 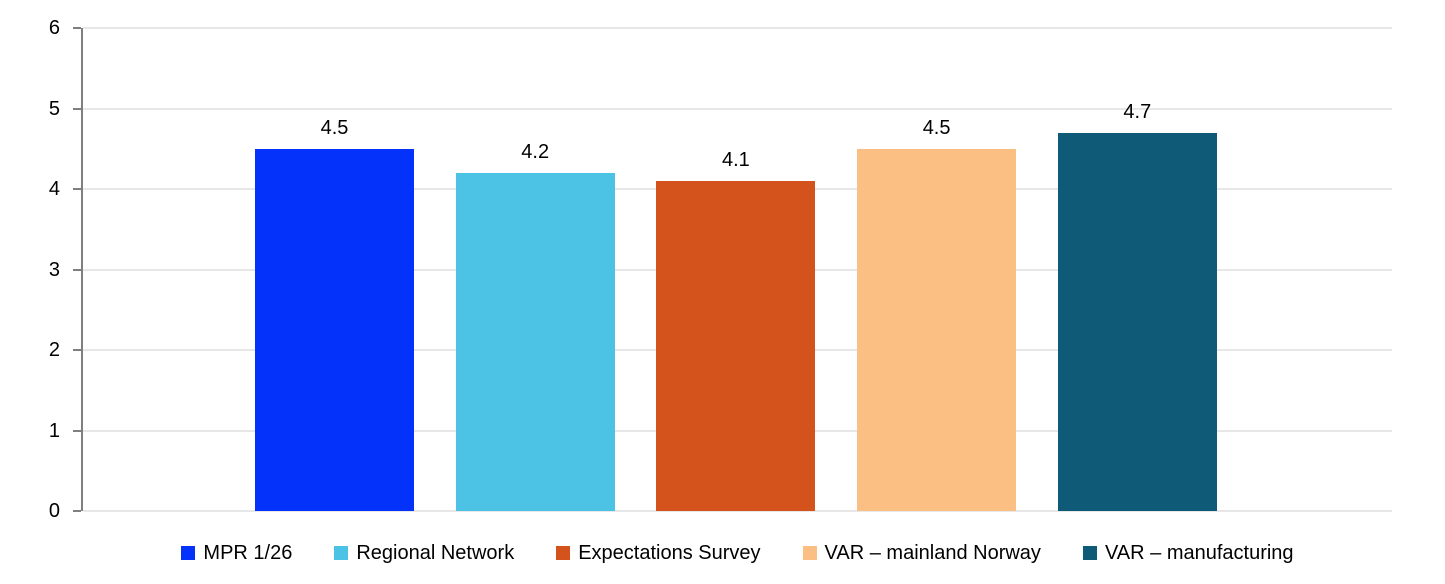 I want to click on legend-item: MPR 1/26, so click(x=236, y=553).